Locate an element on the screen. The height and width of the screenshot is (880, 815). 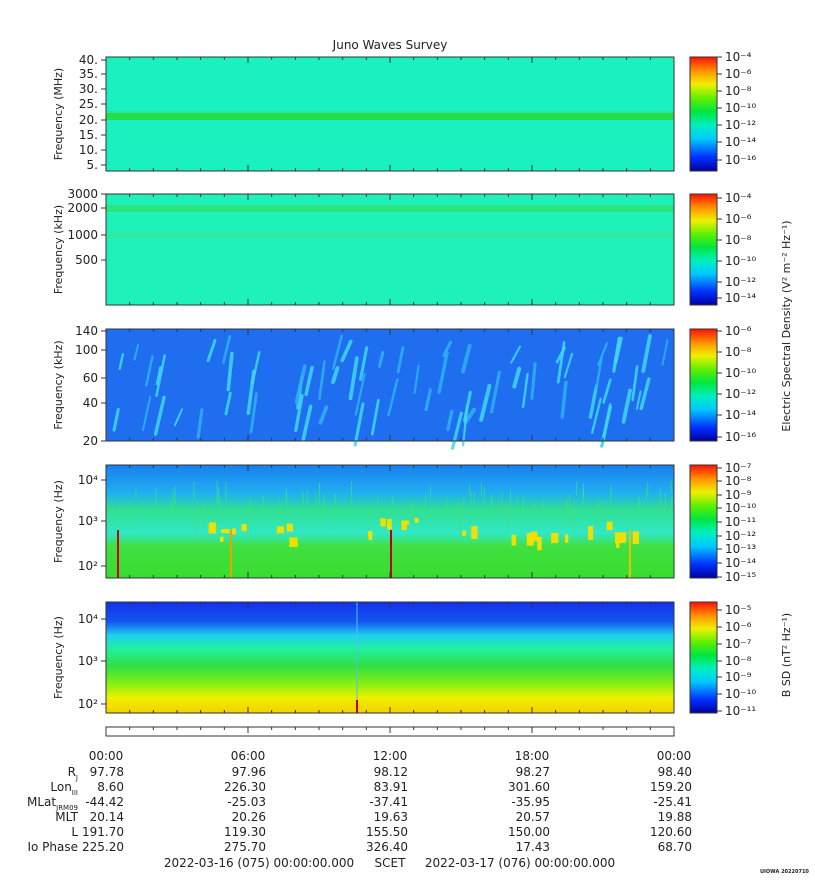
time-tick-label: 00:00 is located at coordinates (674, 756).